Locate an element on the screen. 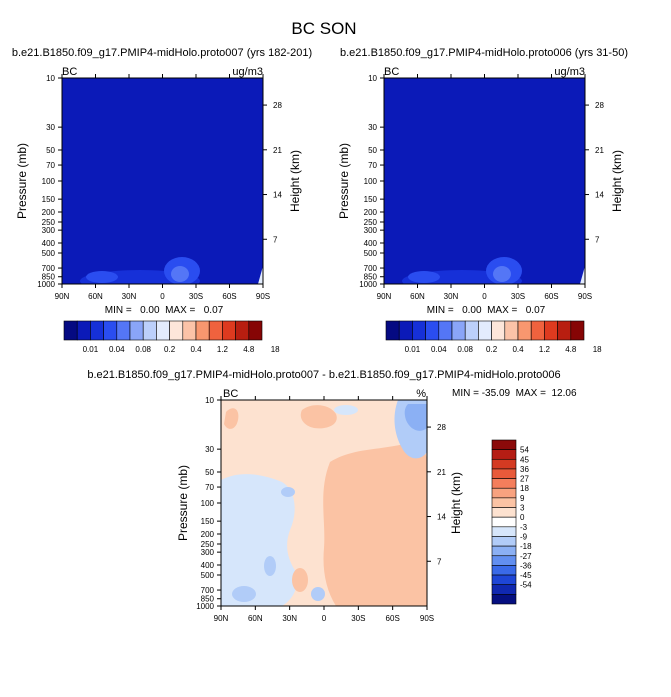 Image resolution: width=671 pixels, height=697 pixels. panel-a-units-label: ug/m3 is located at coordinates (247, 72).